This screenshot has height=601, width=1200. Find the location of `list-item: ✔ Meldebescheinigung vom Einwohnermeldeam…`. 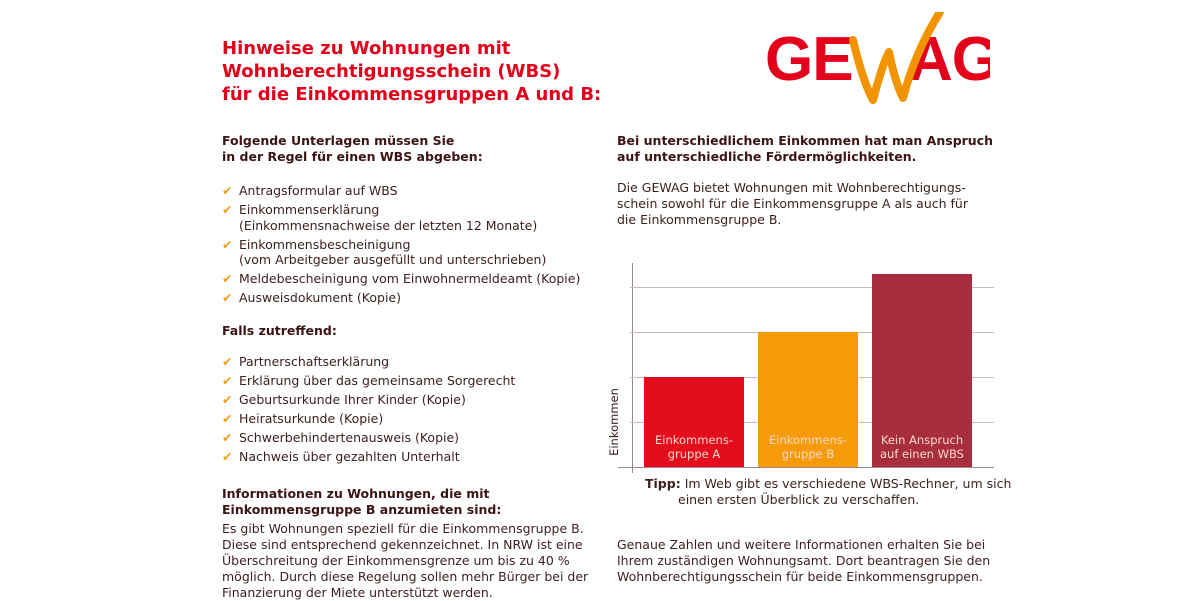

list-item: ✔ Meldebescheinigung vom Einwohnermeldeam… is located at coordinates (401, 278).